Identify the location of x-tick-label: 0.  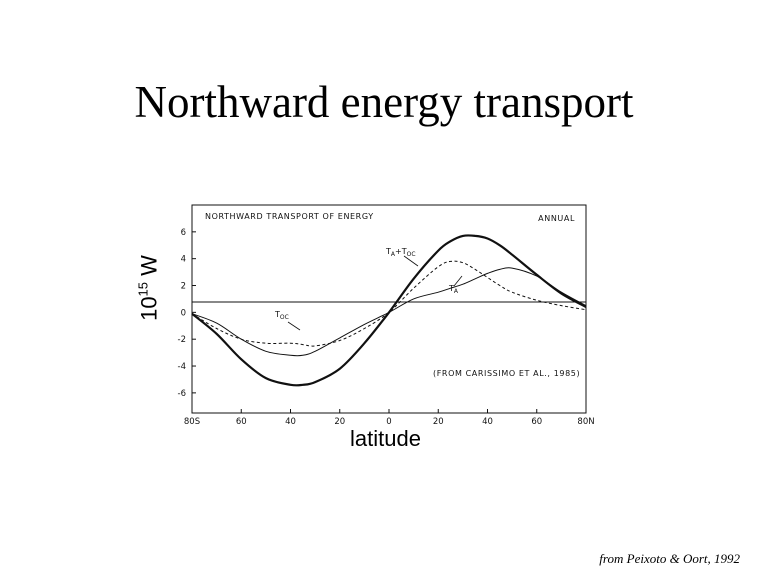
(388, 422).